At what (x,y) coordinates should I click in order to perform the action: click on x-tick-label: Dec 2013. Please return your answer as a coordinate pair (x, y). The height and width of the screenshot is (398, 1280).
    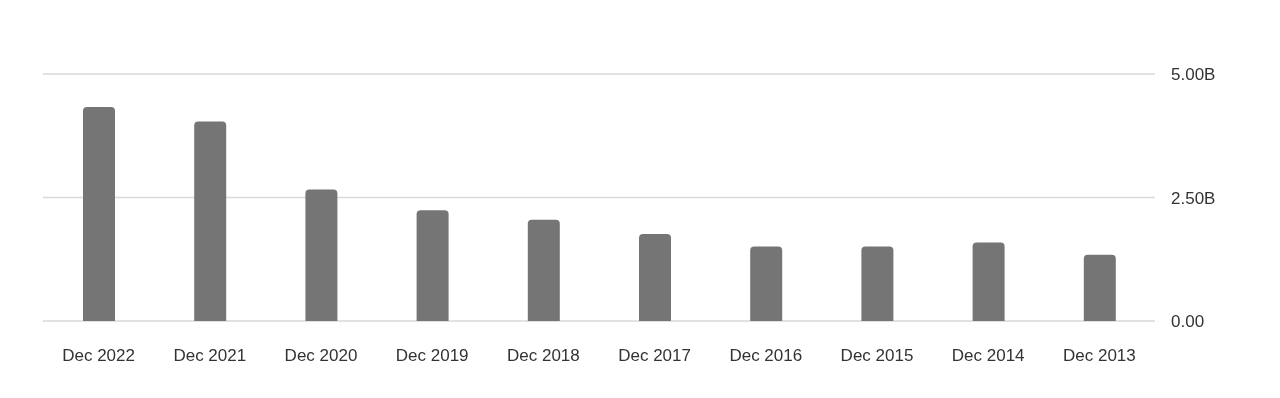
    Looking at the image, I should click on (1099, 356).